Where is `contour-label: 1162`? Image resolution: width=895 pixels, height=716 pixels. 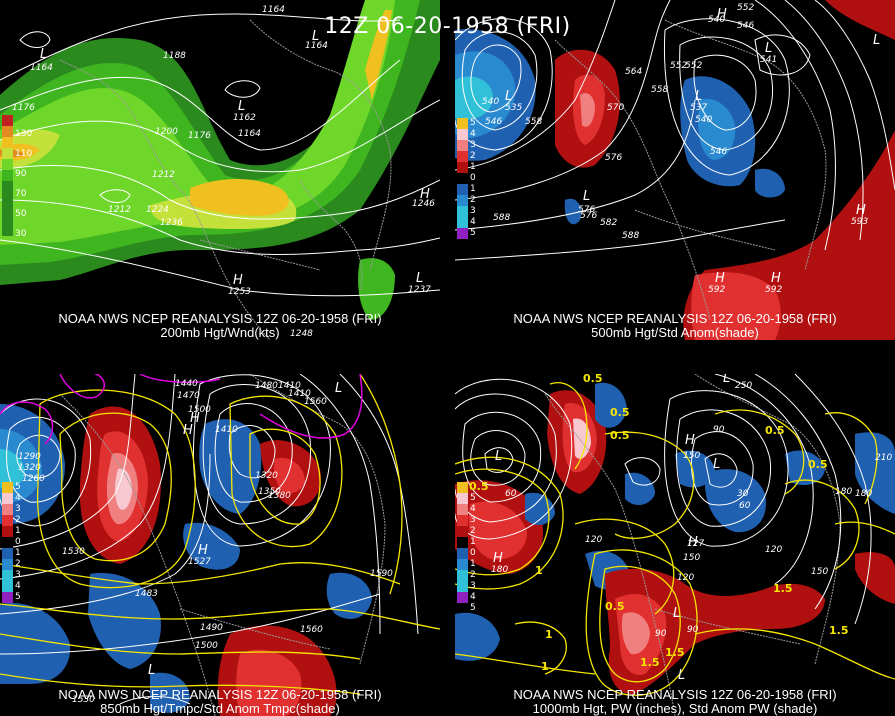
contour-label: 1162 is located at coordinates (244, 118).